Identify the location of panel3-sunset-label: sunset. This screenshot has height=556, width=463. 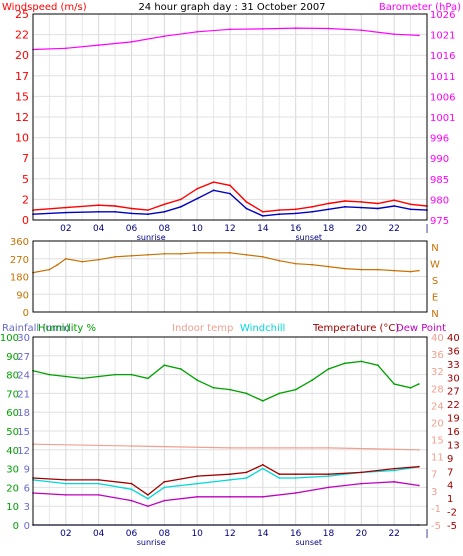
(309, 542).